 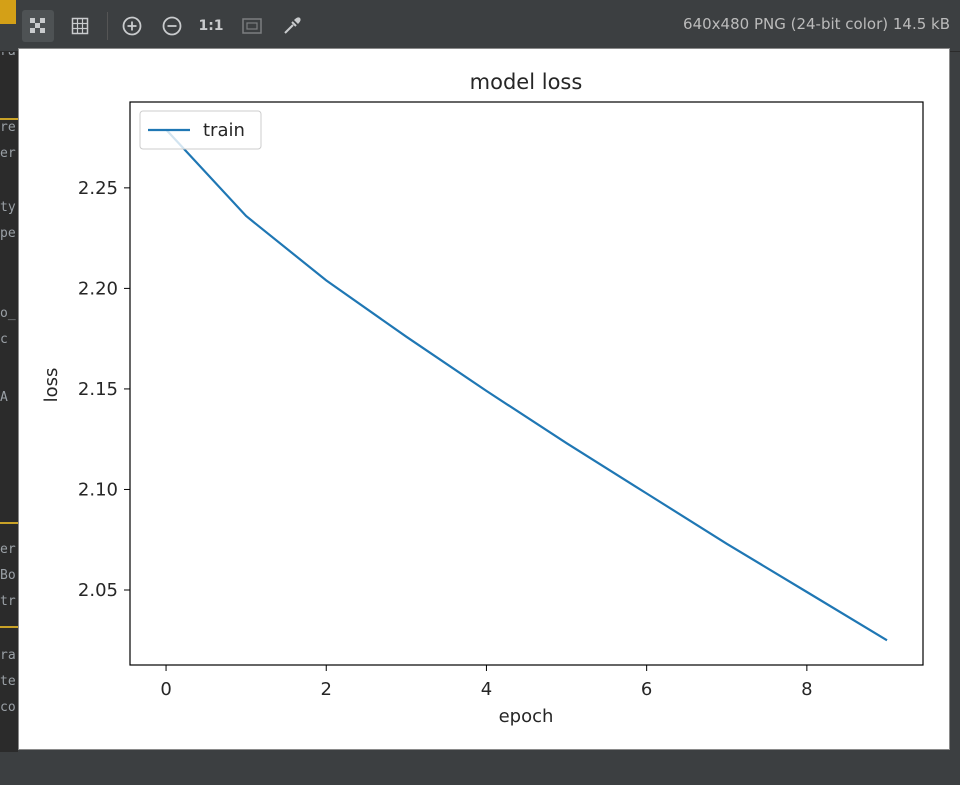 I want to click on x-tick-label: 2, so click(x=326, y=689).